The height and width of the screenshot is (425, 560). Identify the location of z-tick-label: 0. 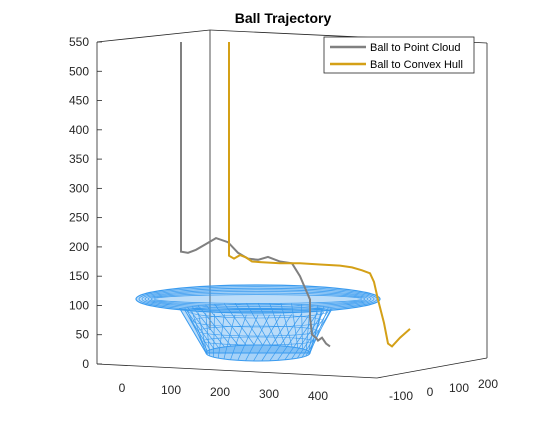
(85, 364).